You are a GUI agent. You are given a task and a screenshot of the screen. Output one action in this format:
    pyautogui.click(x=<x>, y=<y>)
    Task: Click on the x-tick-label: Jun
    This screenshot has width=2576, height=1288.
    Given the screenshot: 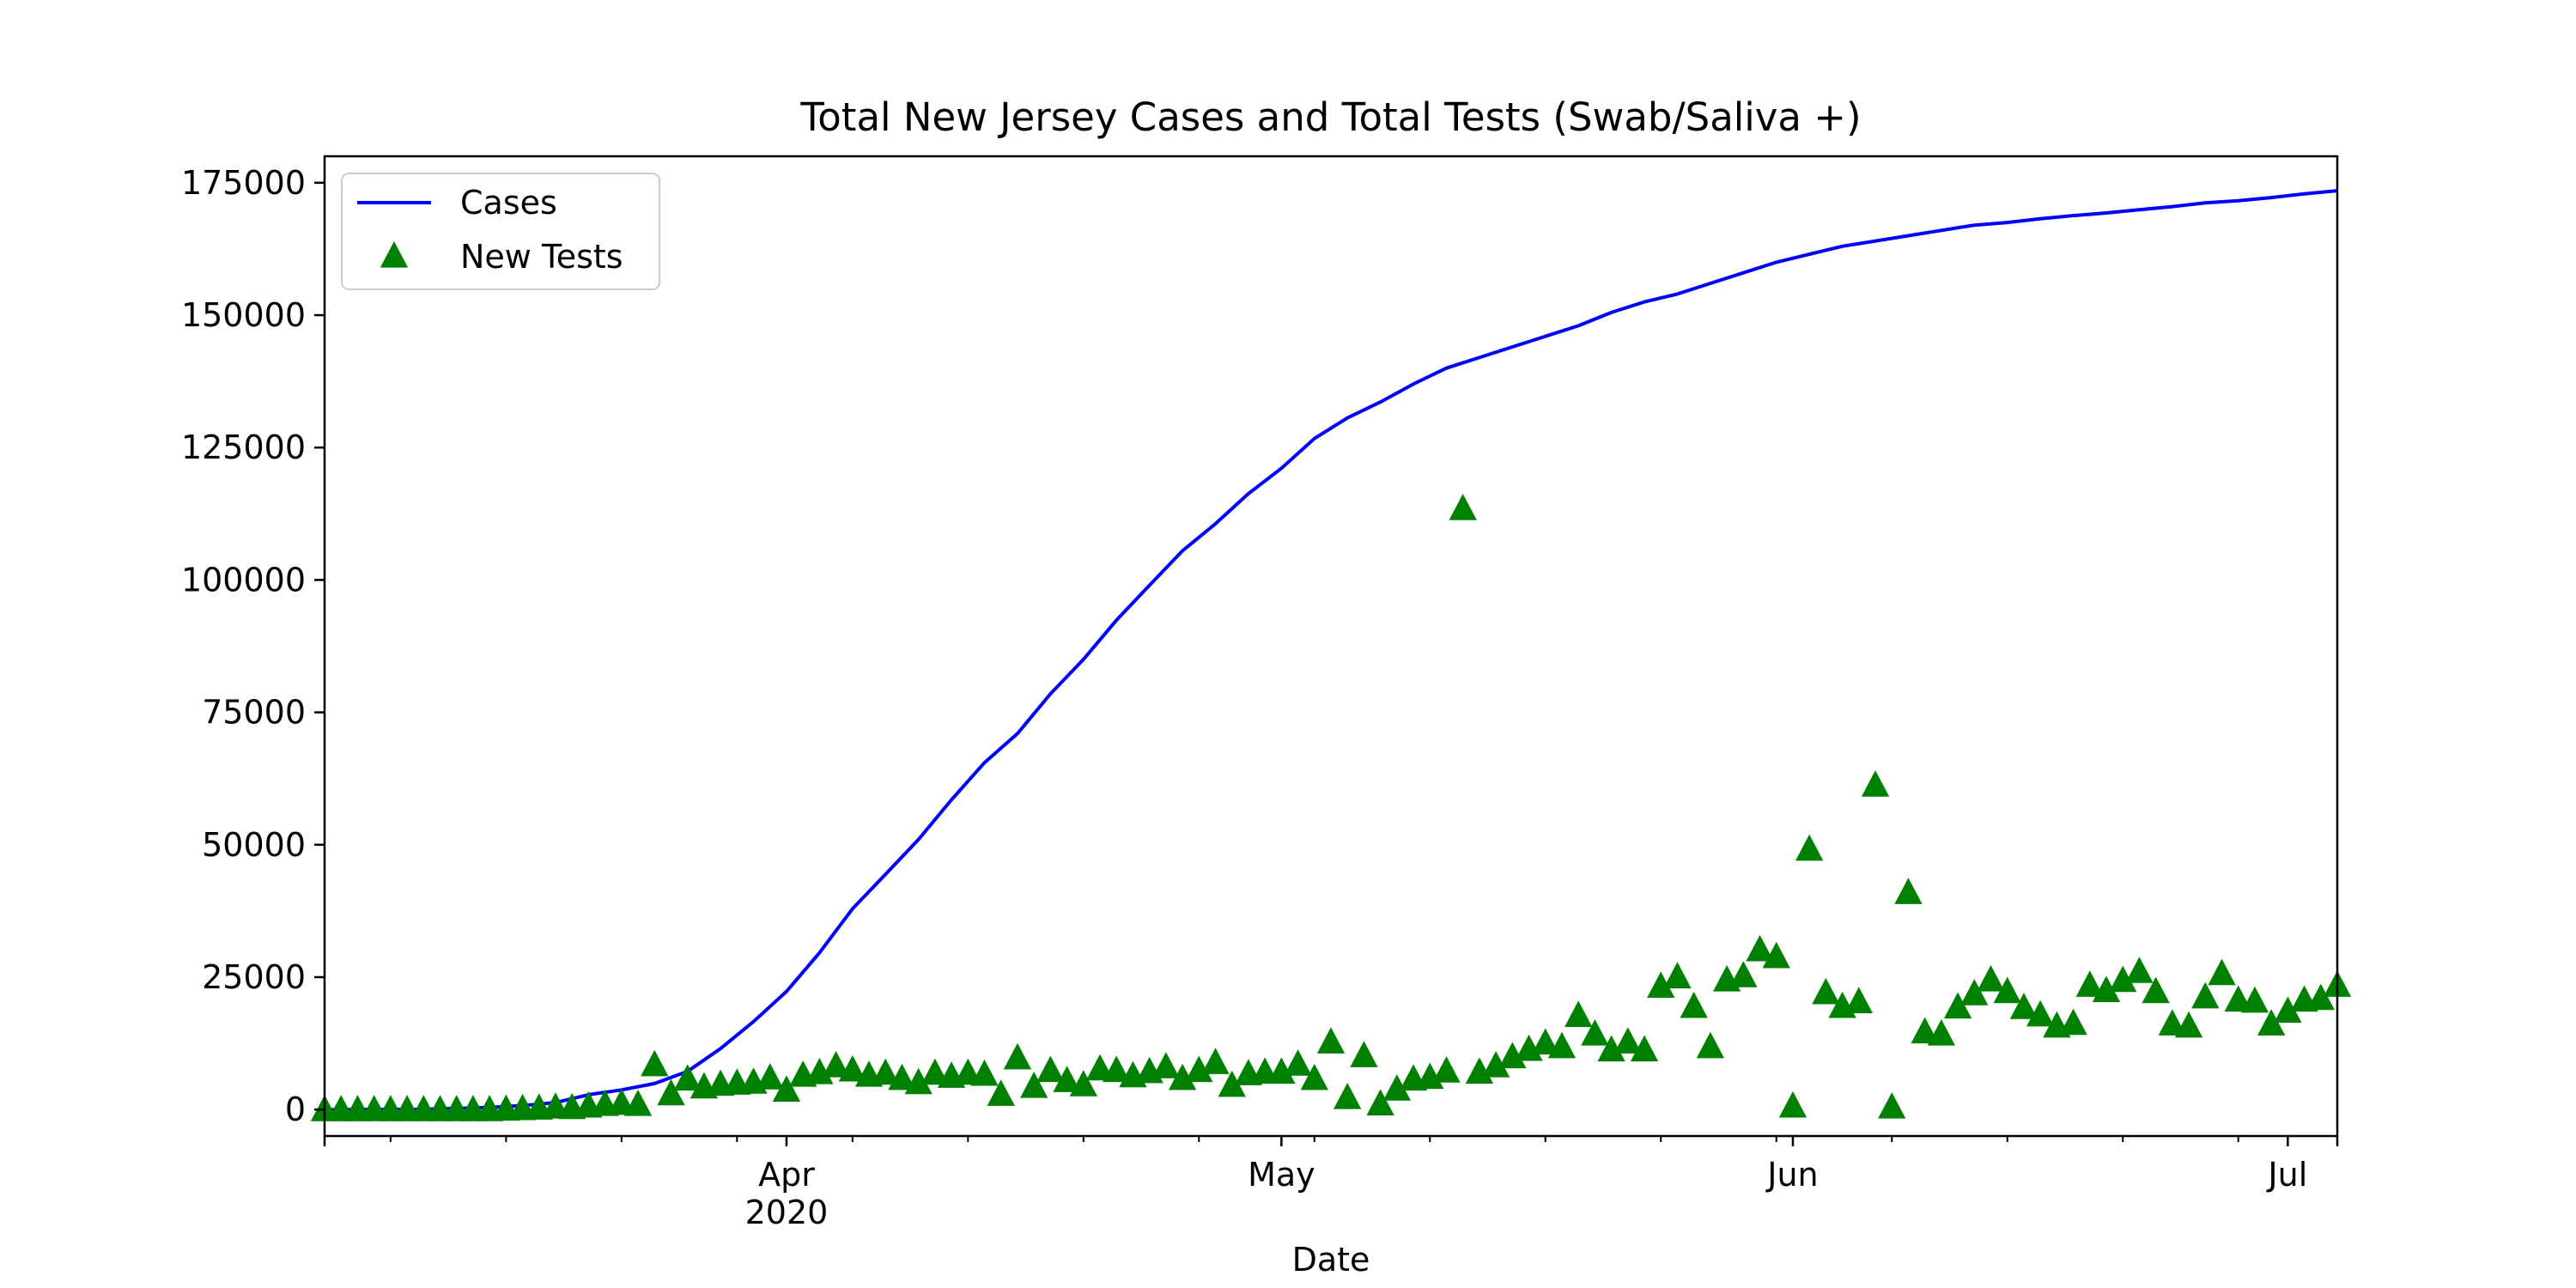 What is the action you would take?
    pyautogui.click(x=1792, y=1175)
    